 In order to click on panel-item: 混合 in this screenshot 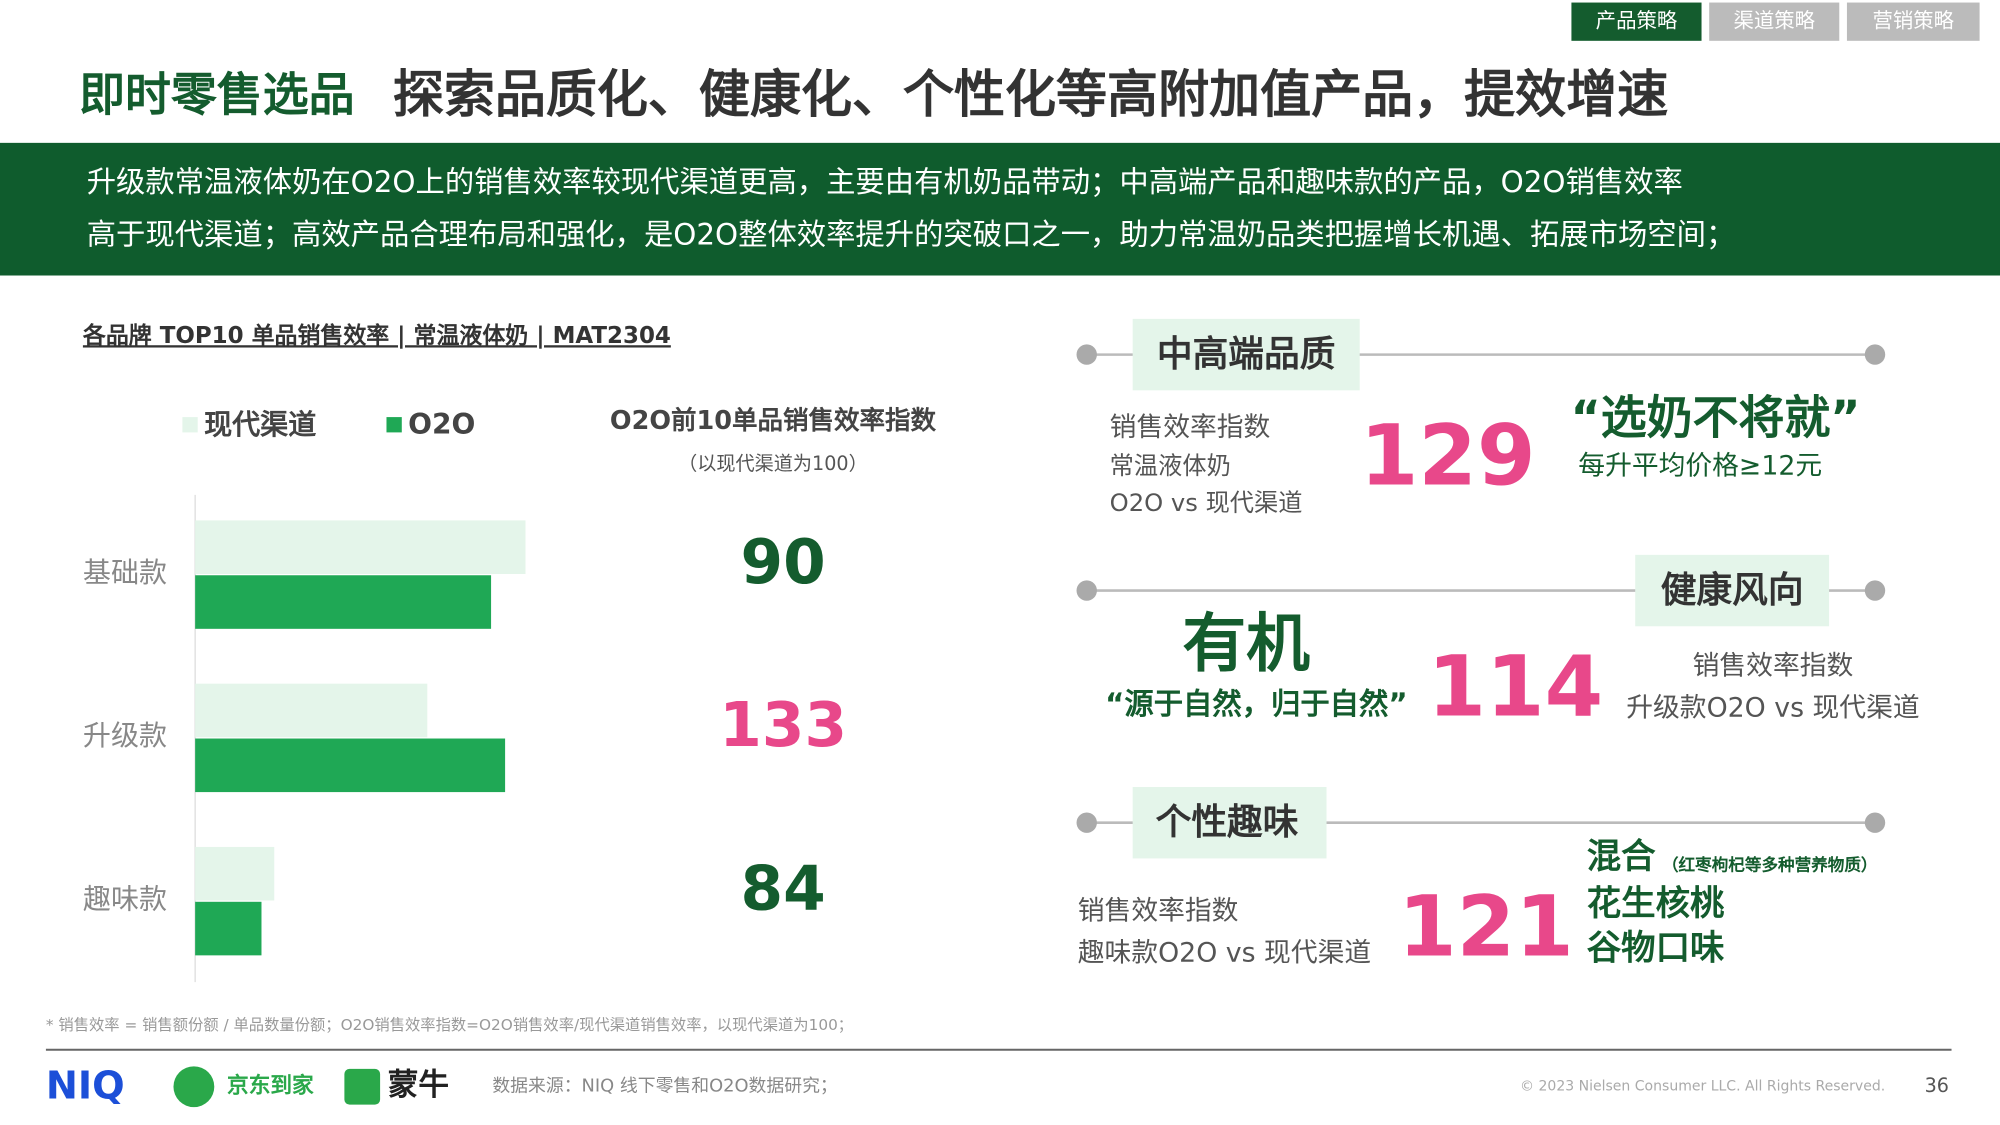, I will do `click(1621, 857)`.